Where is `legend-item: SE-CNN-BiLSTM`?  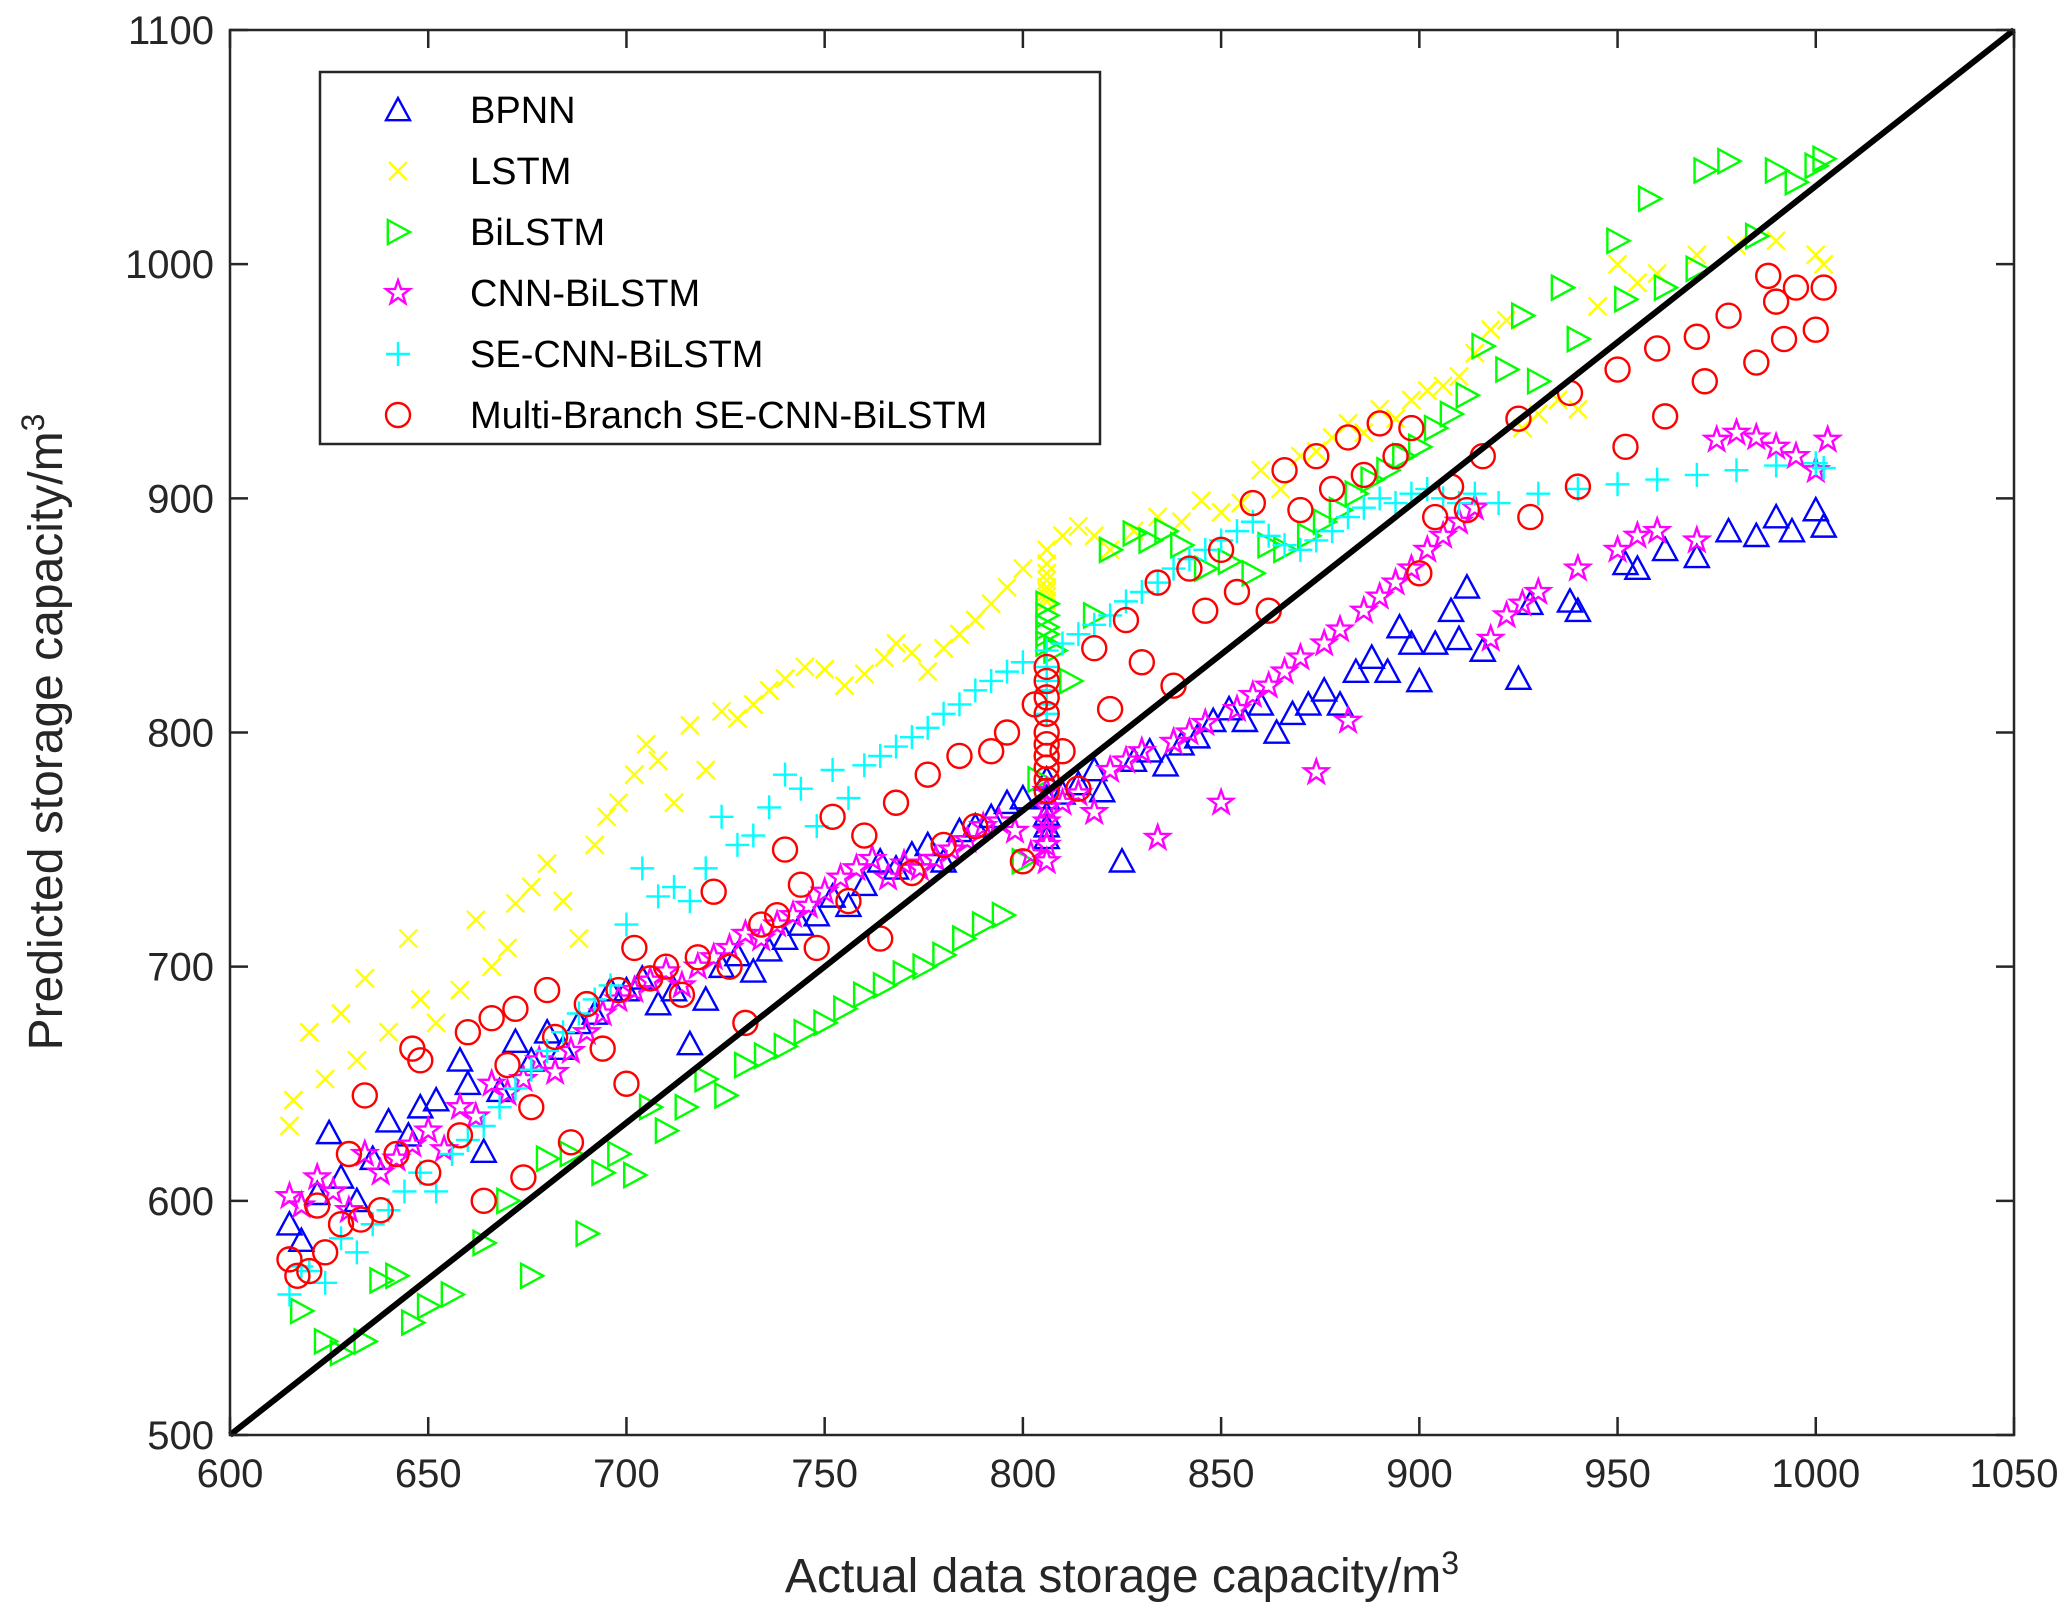 legend-item: SE-CNN-BiLSTM is located at coordinates (574, 355).